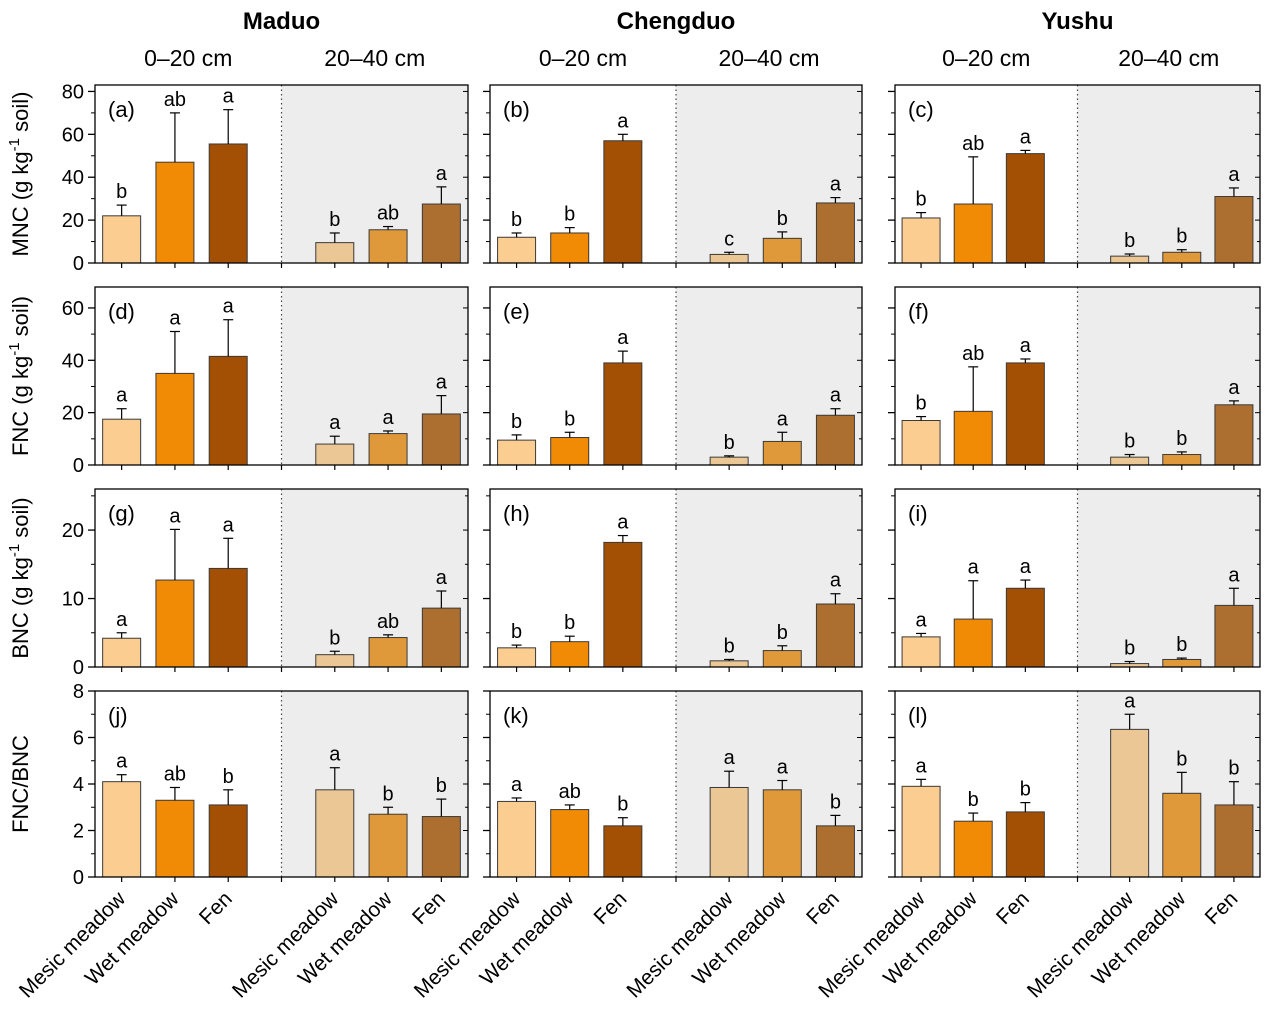 This screenshot has width=1268, height=1031. Describe the element at coordinates (1074, 378) in the screenshot. I see `panel-f: bab ab ba(f)` at that location.